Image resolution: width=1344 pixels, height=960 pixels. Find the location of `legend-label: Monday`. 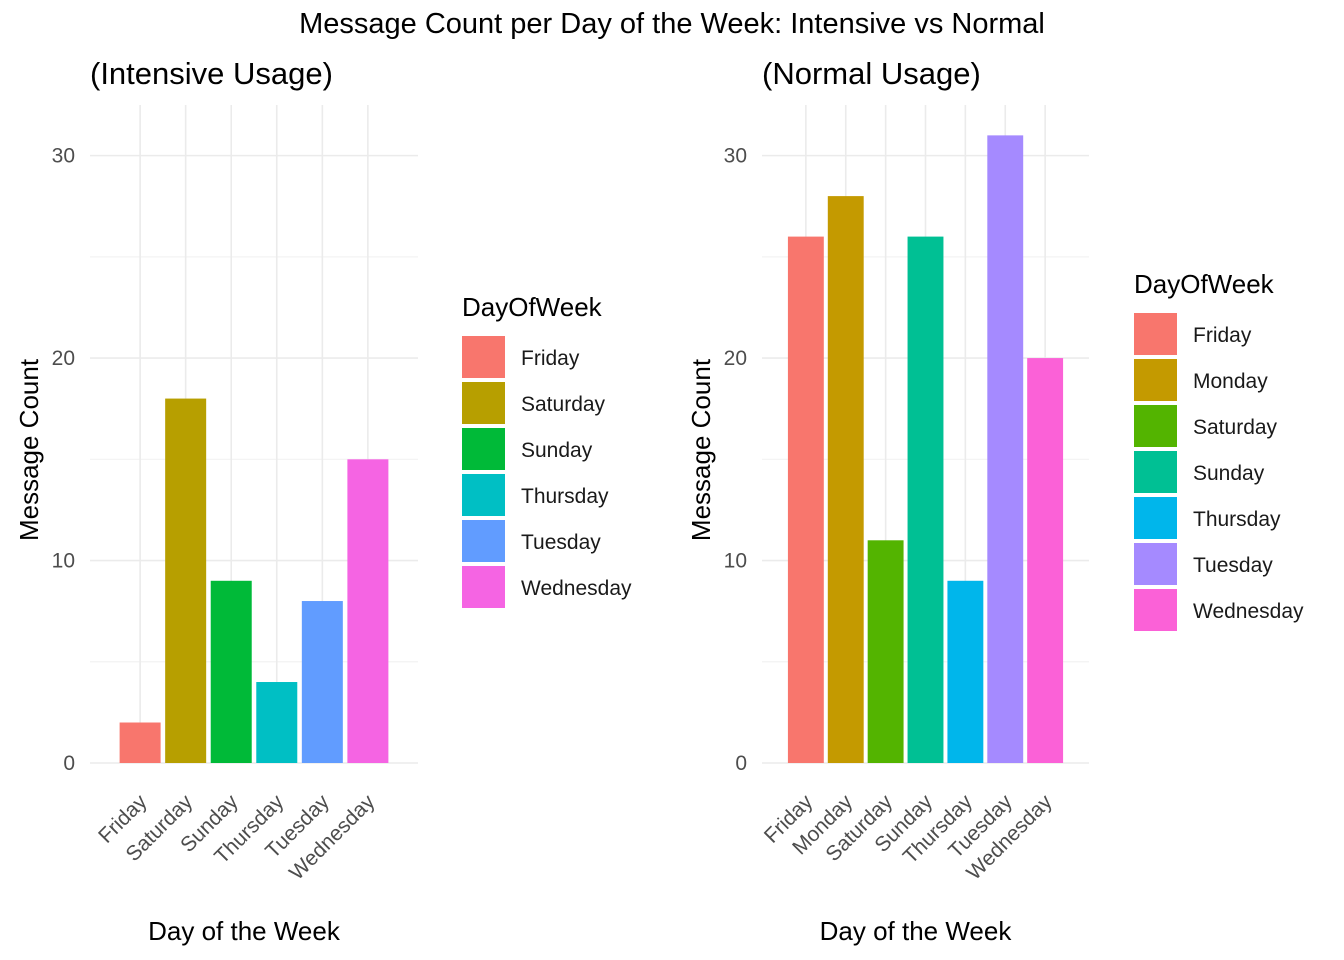

legend-label: Monday is located at coordinates (1230, 381).